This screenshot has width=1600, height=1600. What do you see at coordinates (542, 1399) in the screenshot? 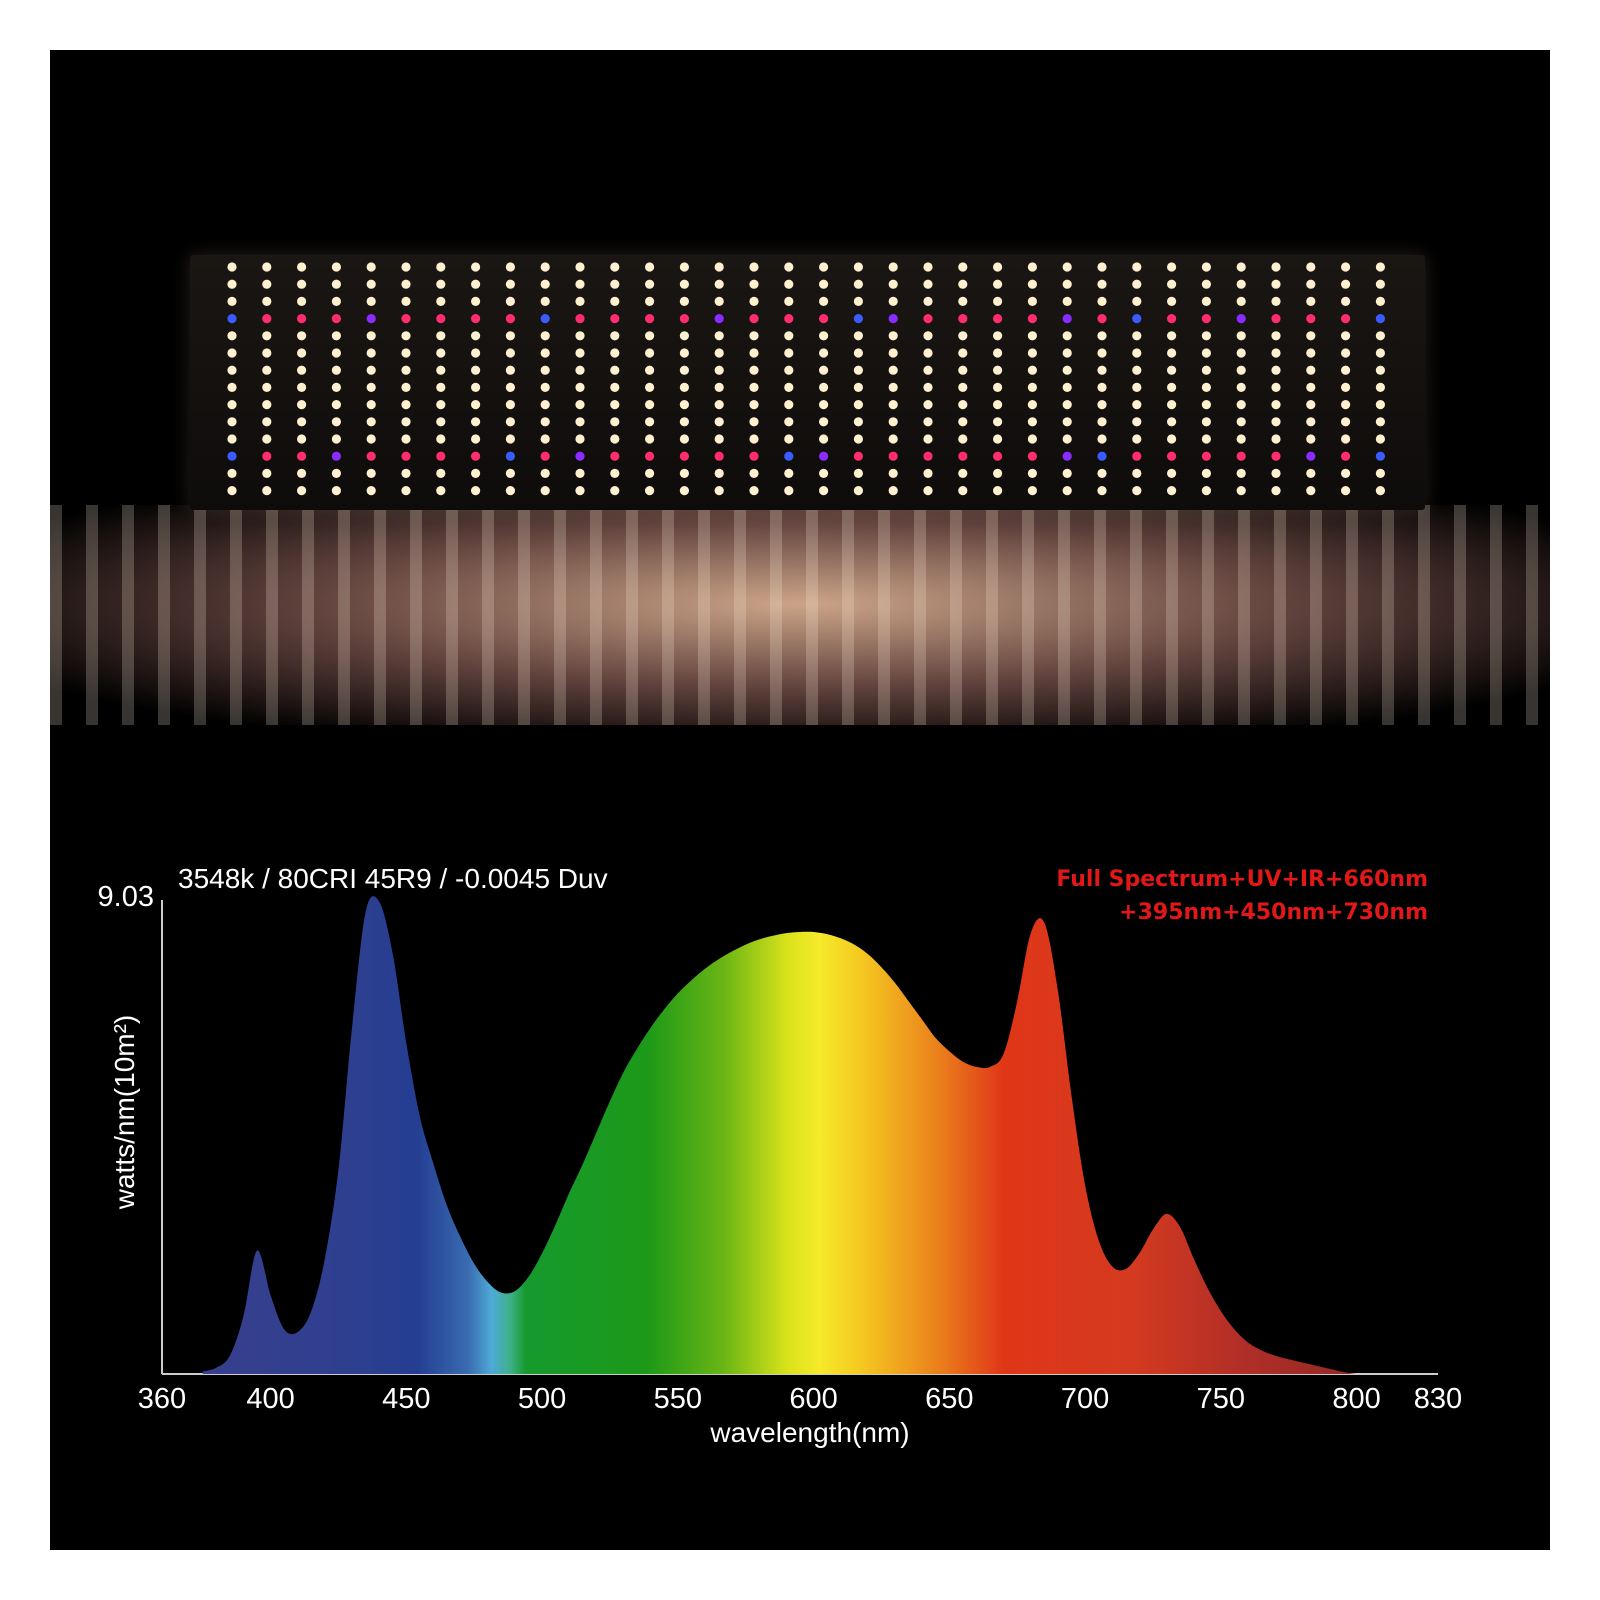
I see `x-tick-label: 500` at bounding box center [542, 1399].